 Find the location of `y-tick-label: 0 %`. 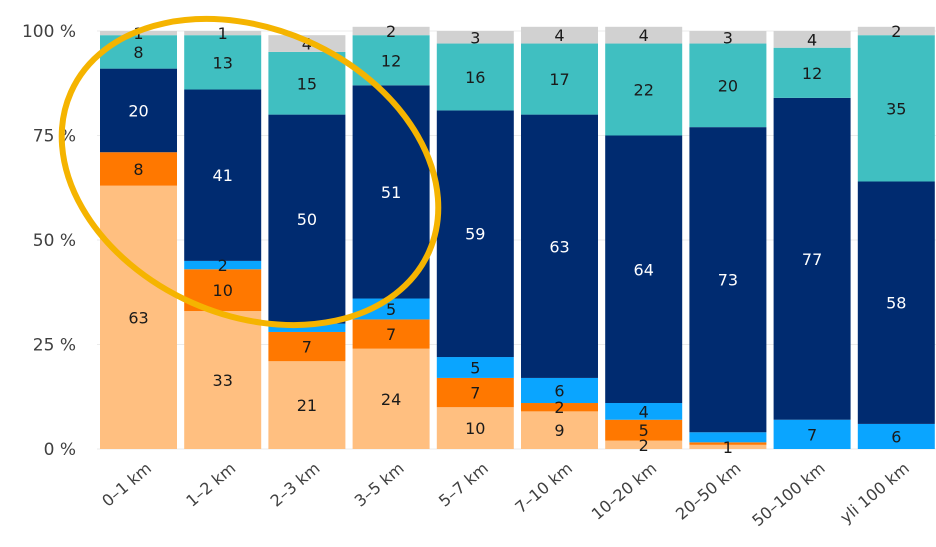

y-tick-label: 0 % is located at coordinates (60, 450).